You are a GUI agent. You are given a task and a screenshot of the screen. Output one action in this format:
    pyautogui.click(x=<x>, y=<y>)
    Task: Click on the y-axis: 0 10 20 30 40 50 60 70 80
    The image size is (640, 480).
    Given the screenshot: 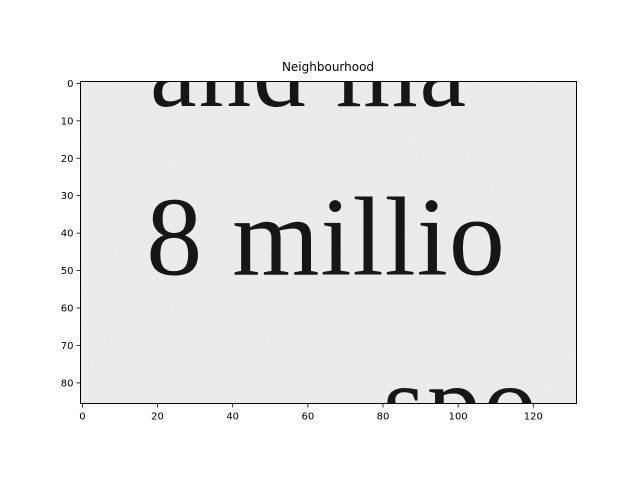 What is the action you would take?
    pyautogui.click(x=71, y=234)
    